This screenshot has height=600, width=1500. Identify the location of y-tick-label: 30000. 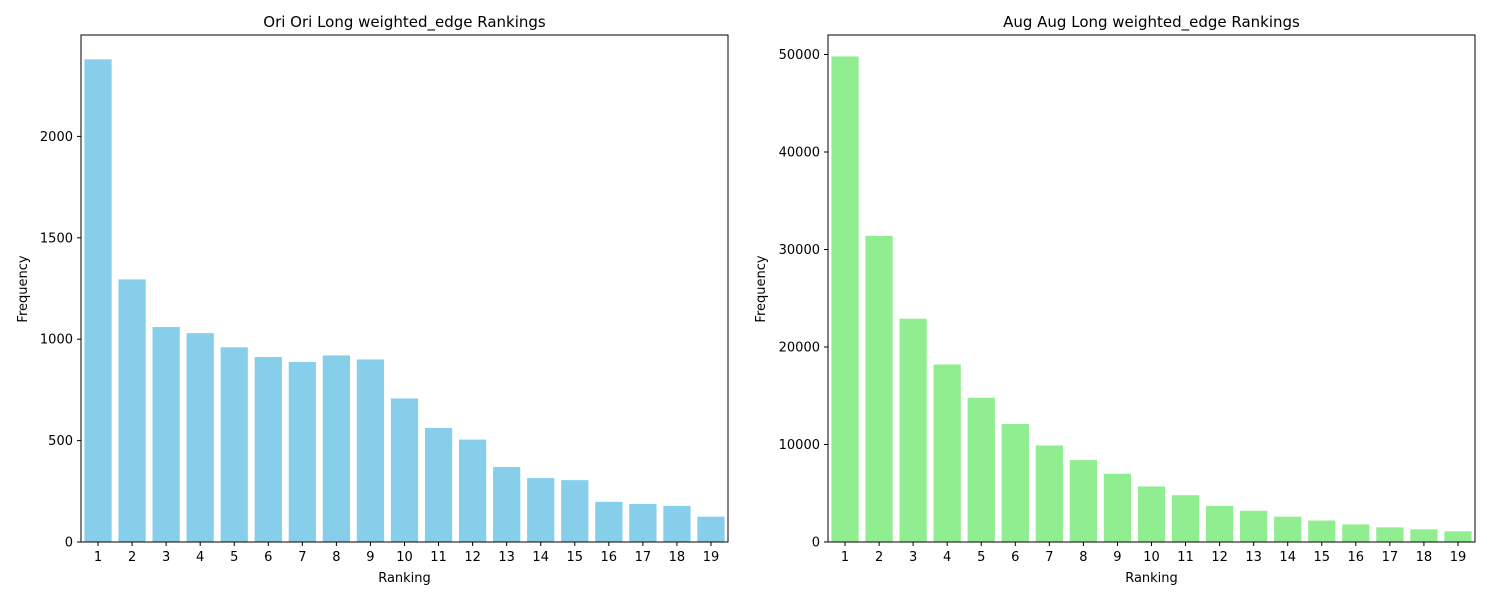
(799, 250).